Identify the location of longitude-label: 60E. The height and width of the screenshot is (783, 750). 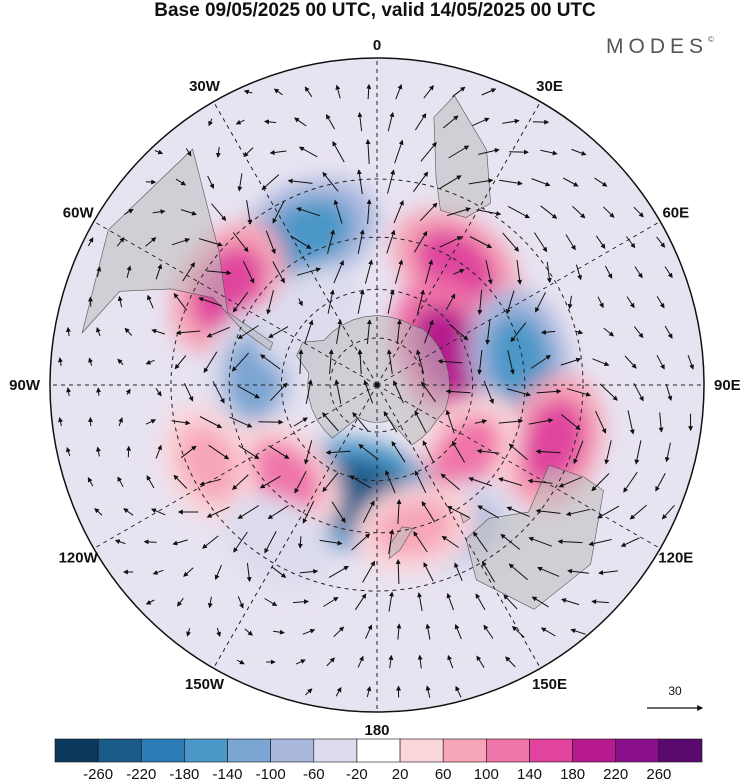
(675, 213).